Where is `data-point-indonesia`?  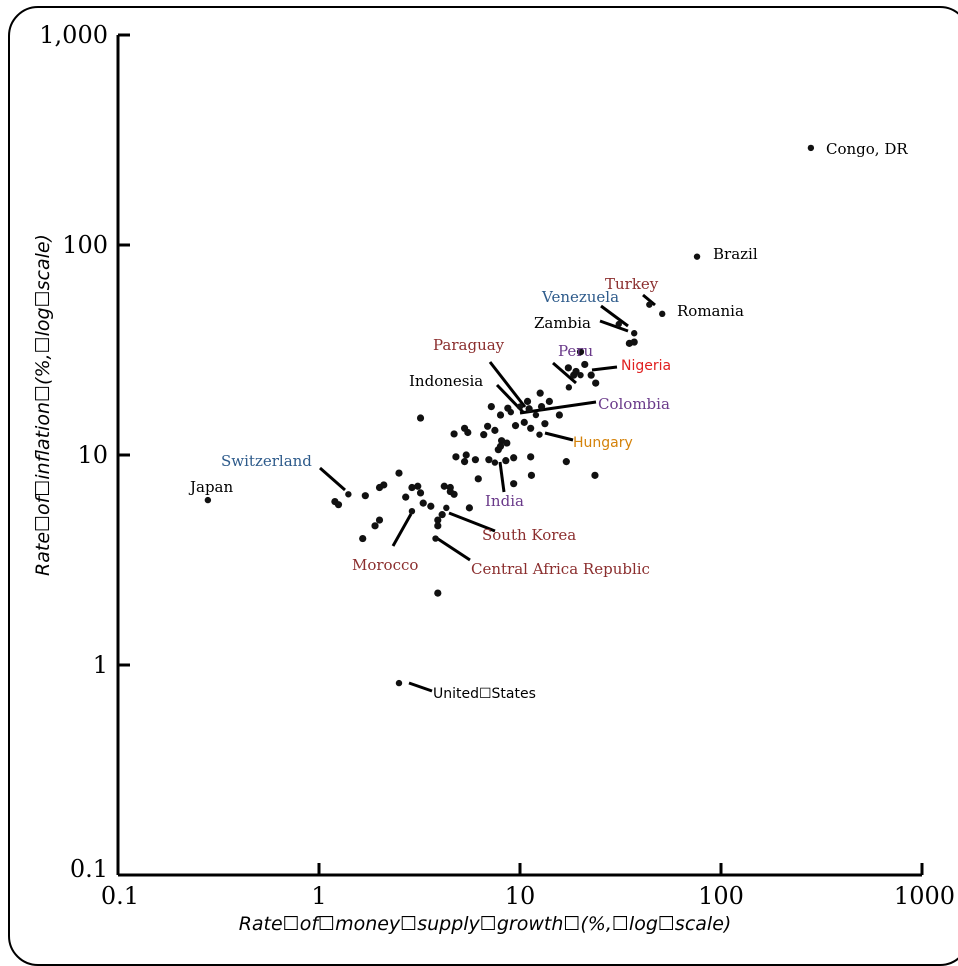 data-point-indonesia is located at coordinates (511, 412).